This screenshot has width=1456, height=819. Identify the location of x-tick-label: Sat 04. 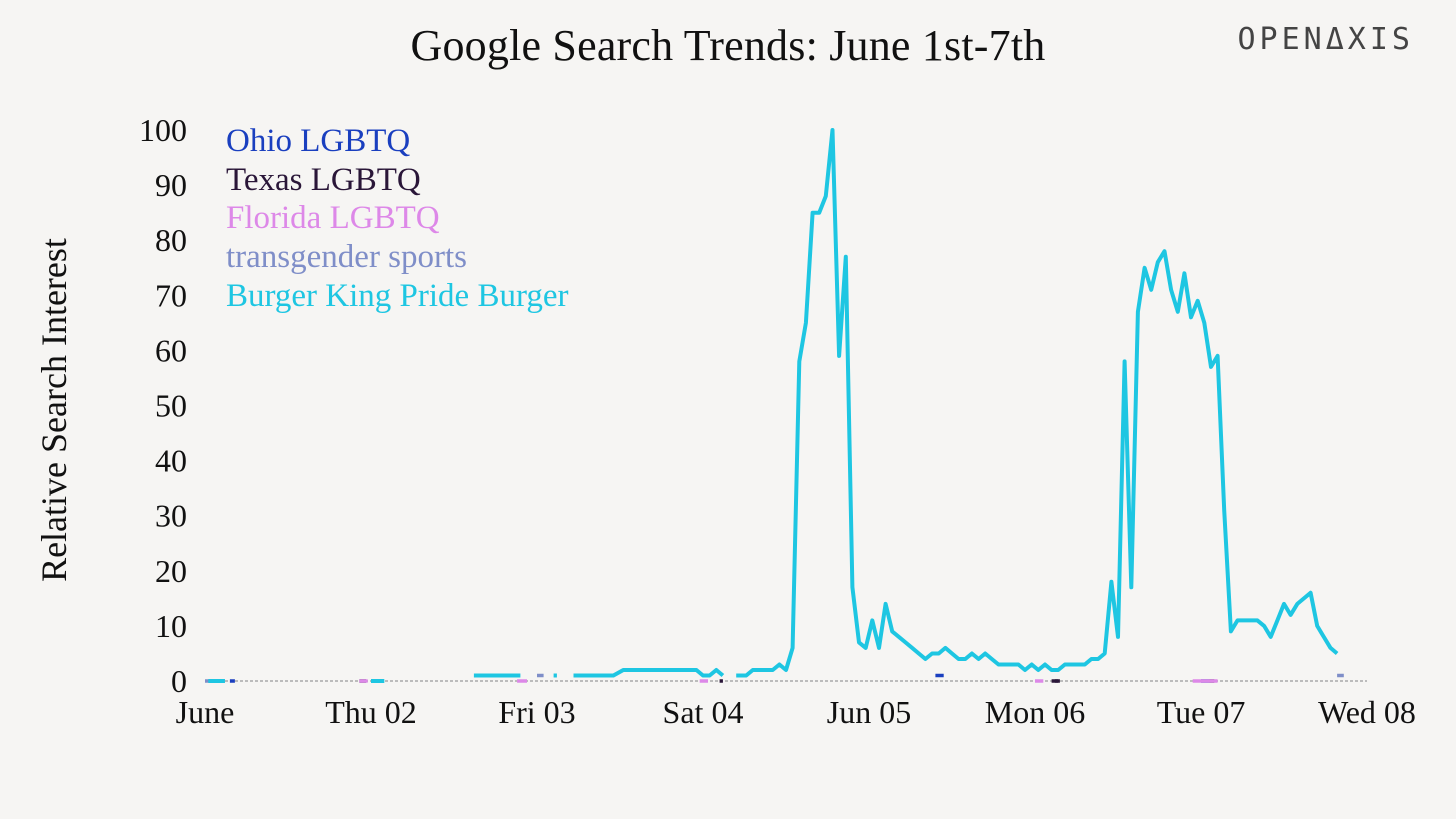
(703, 712).